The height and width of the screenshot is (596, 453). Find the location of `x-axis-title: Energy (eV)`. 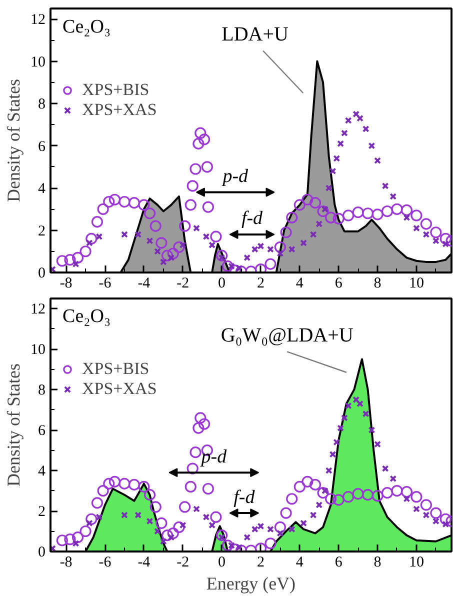

x-axis-title: Energy (eV) is located at coordinates (251, 584).